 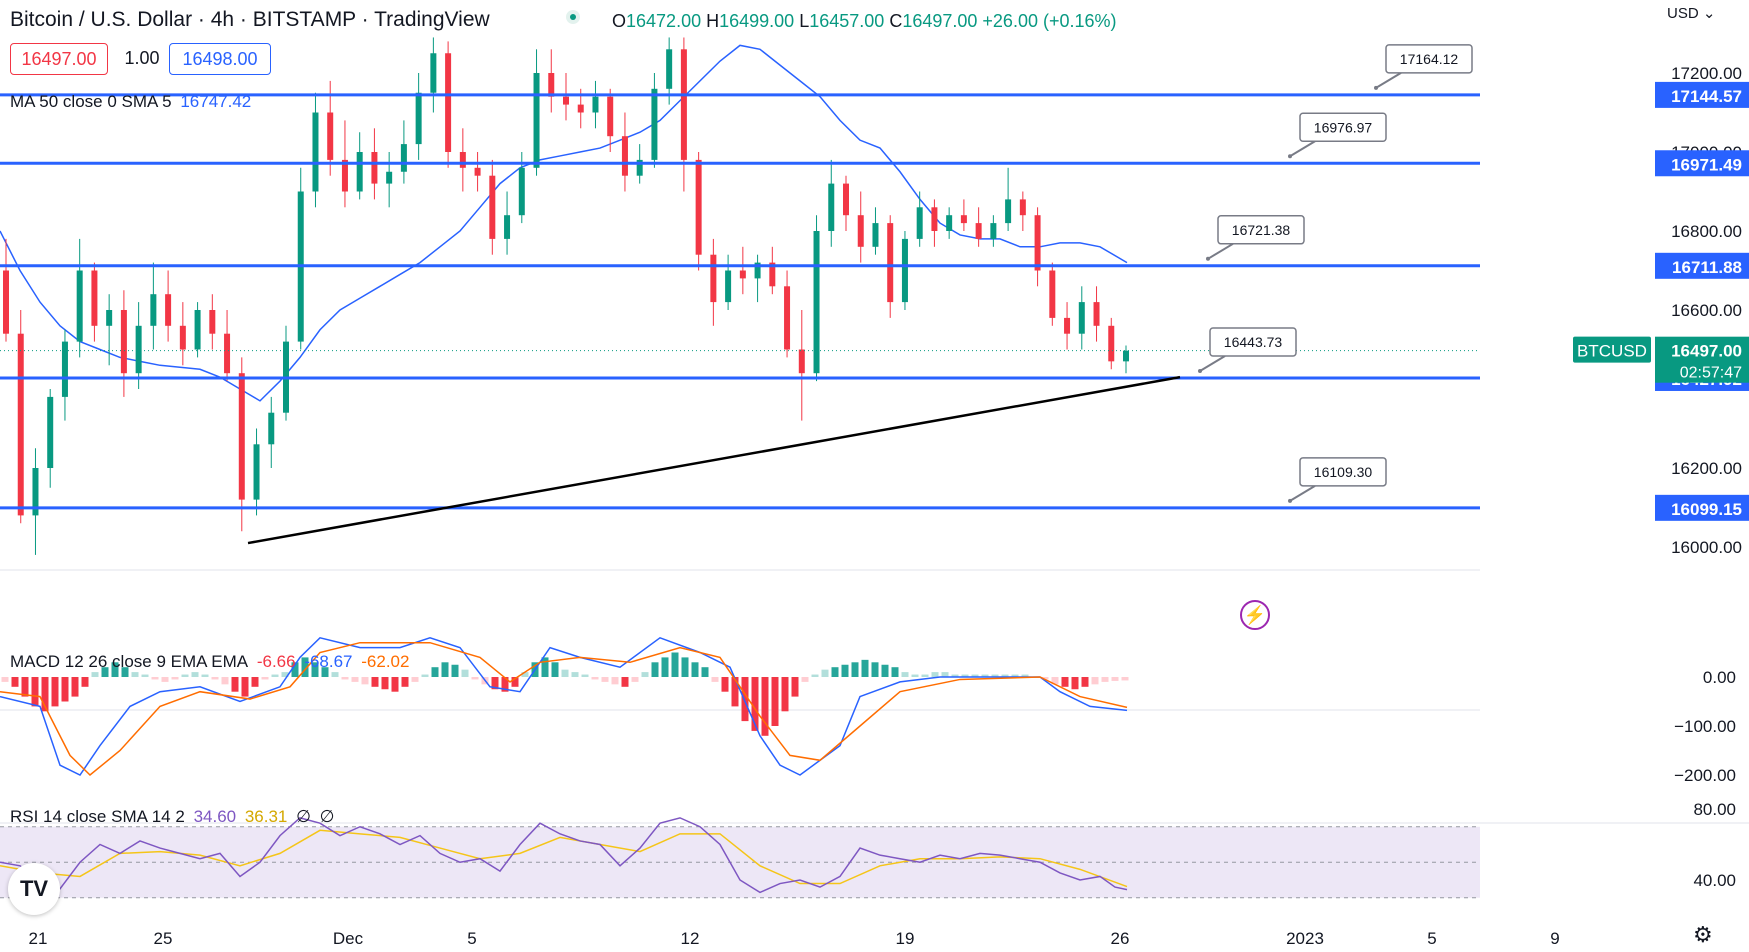 What do you see at coordinates (1429, 59) in the screenshot?
I see `callout-box` at bounding box center [1429, 59].